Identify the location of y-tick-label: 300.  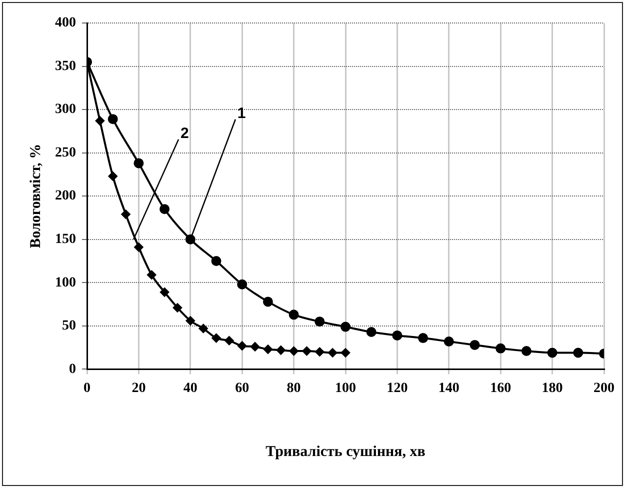
(65, 110).